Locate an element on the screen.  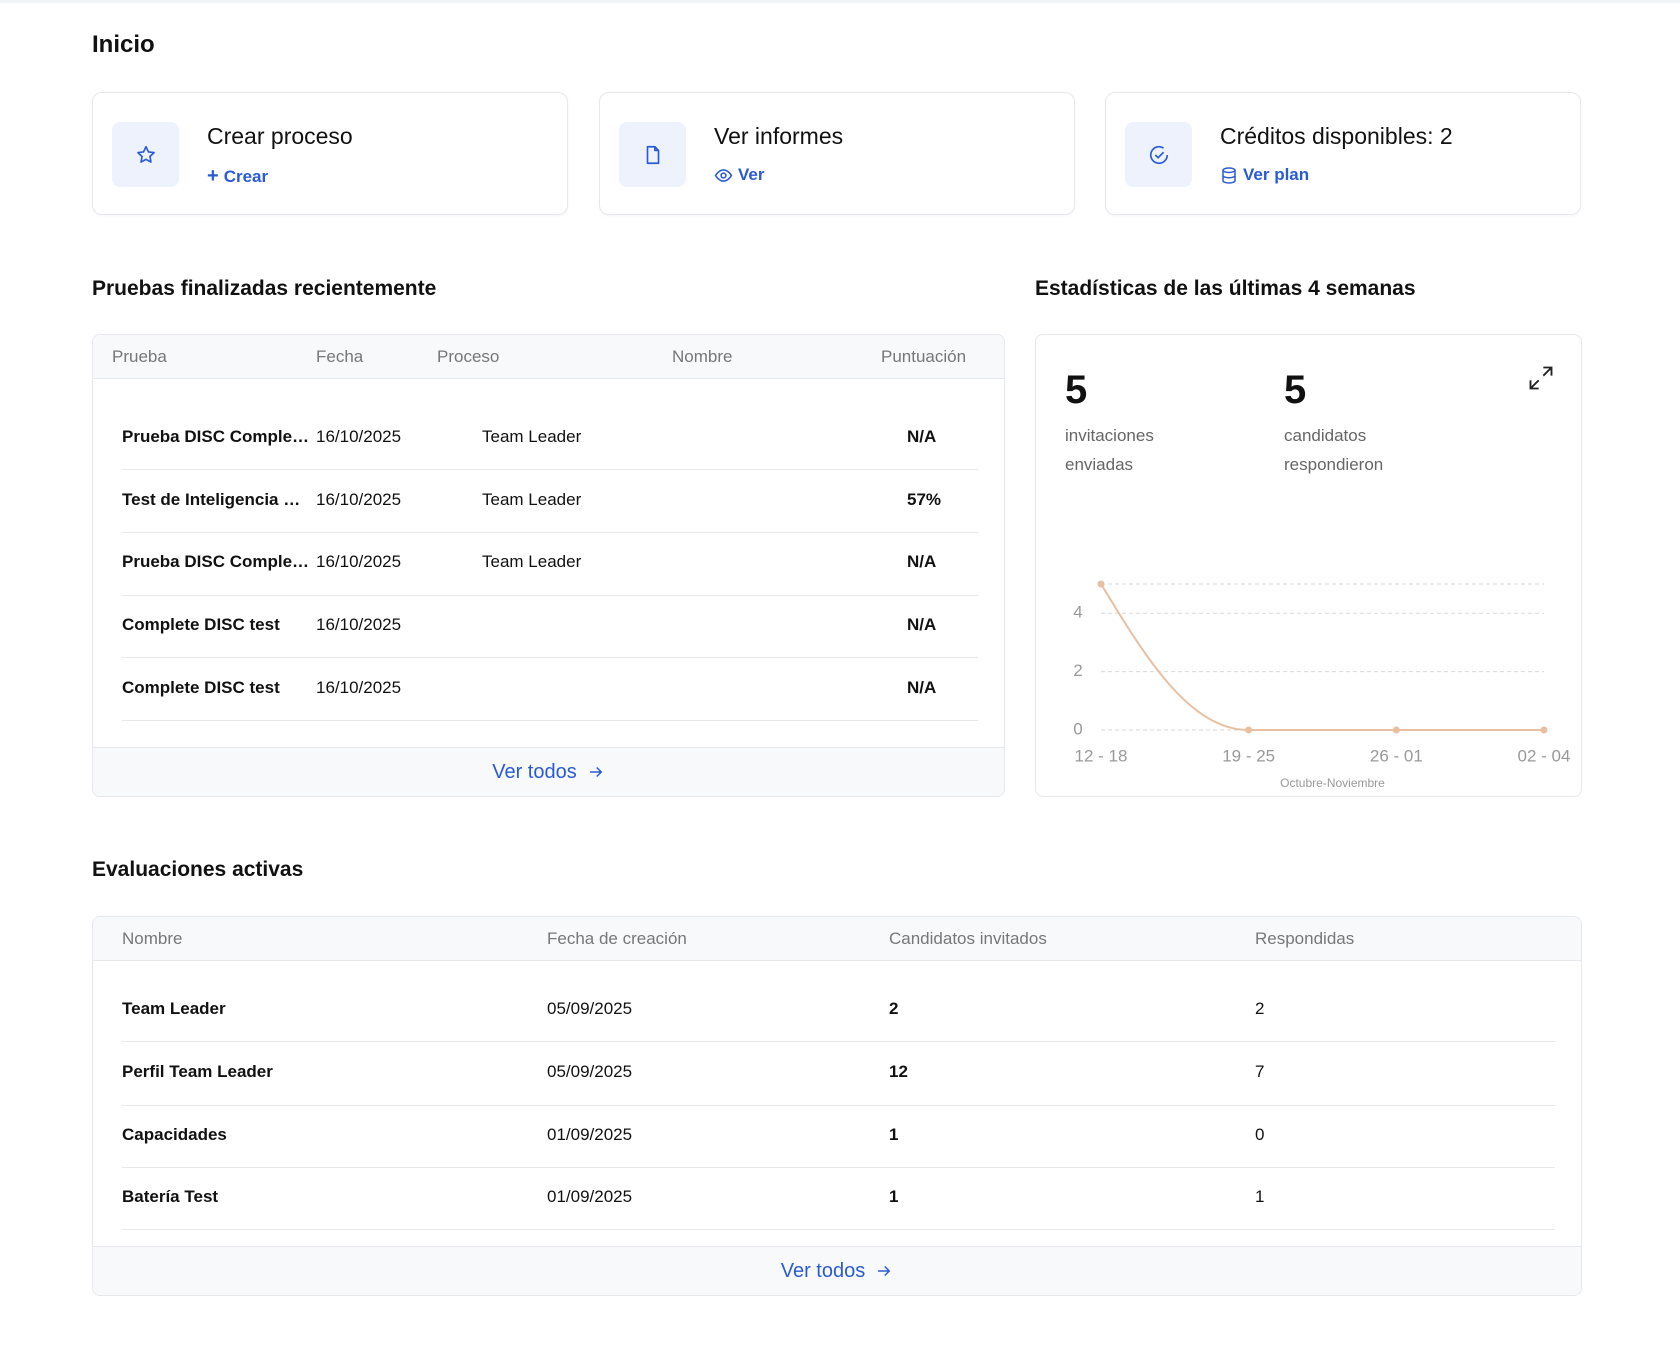
card-action: + Crear is located at coordinates (238, 176).